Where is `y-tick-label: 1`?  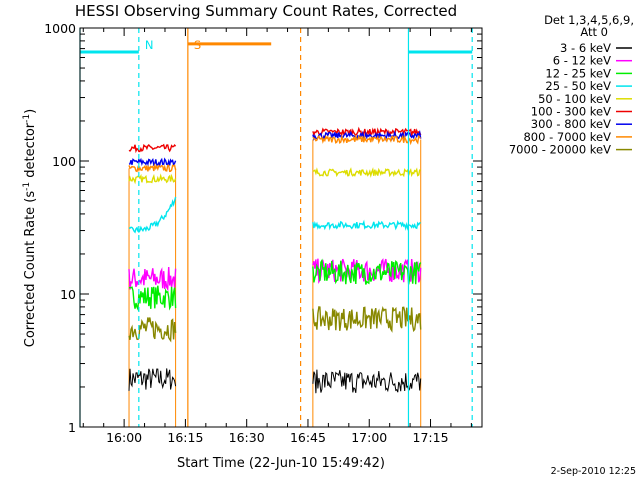 y-tick-label: 1 is located at coordinates (72, 427).